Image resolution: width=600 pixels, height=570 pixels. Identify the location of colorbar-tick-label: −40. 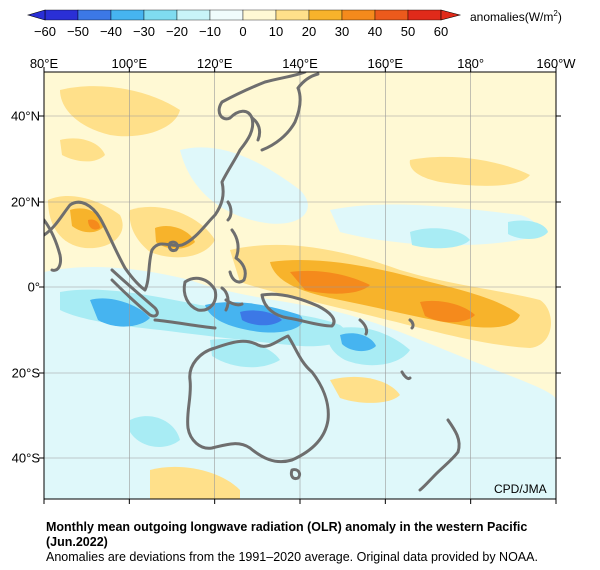
(111, 31).